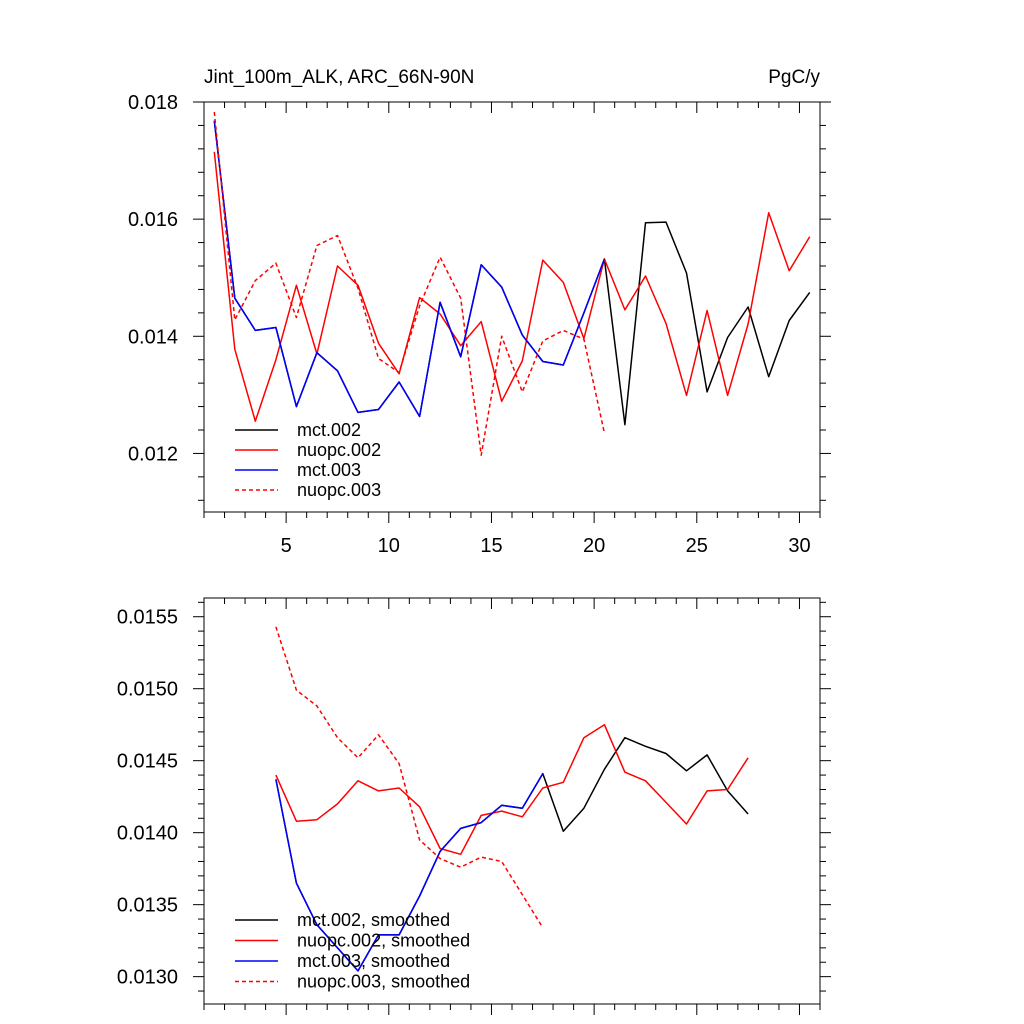 The image size is (1024, 1024). What do you see at coordinates (491, 546) in the screenshot?
I see `x-tick-label: 15` at bounding box center [491, 546].